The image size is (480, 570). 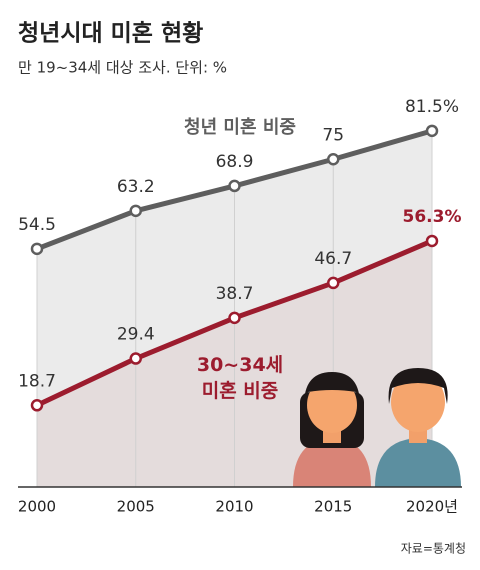 What do you see at coordinates (122, 68) in the screenshot?
I see `chart-subtitle: 만 19~34세 대상 조사. 단위: %` at bounding box center [122, 68].